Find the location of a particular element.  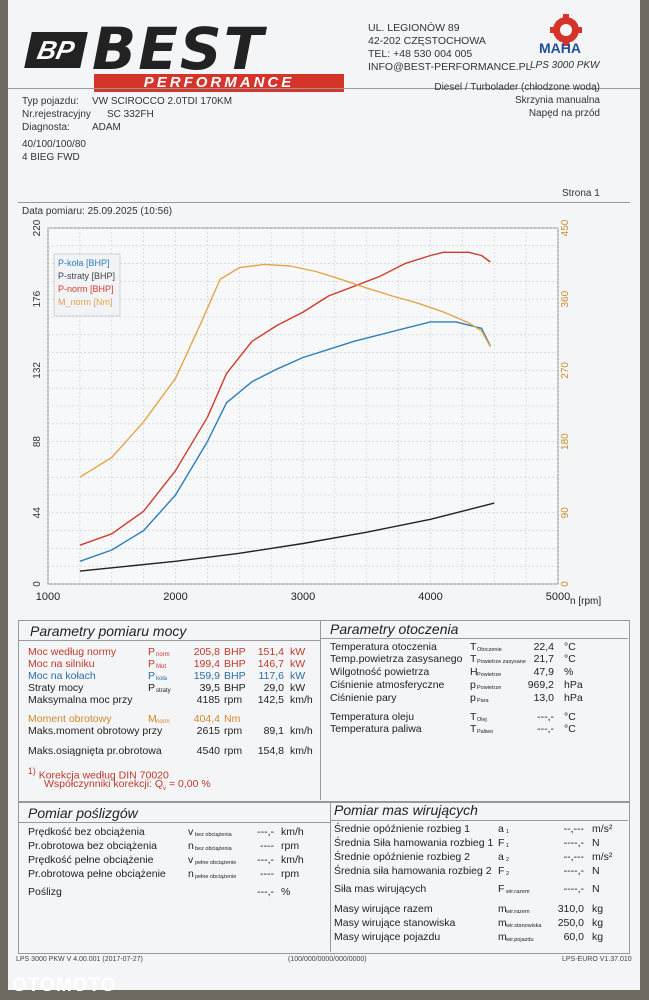

x-axis-label: n [rpm] is located at coordinates (585, 601).